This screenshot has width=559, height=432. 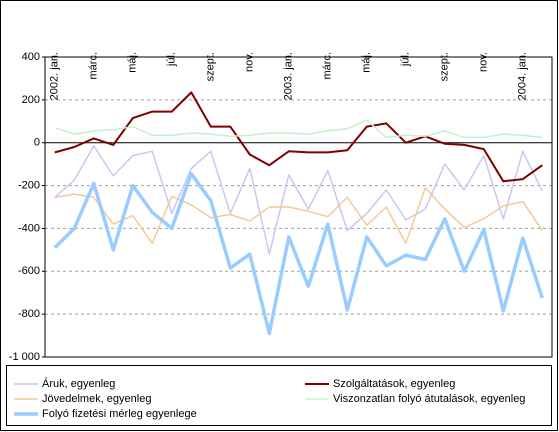 What do you see at coordinates (24, 357) in the screenshot?
I see `y-tick-label: -1 000` at bounding box center [24, 357].